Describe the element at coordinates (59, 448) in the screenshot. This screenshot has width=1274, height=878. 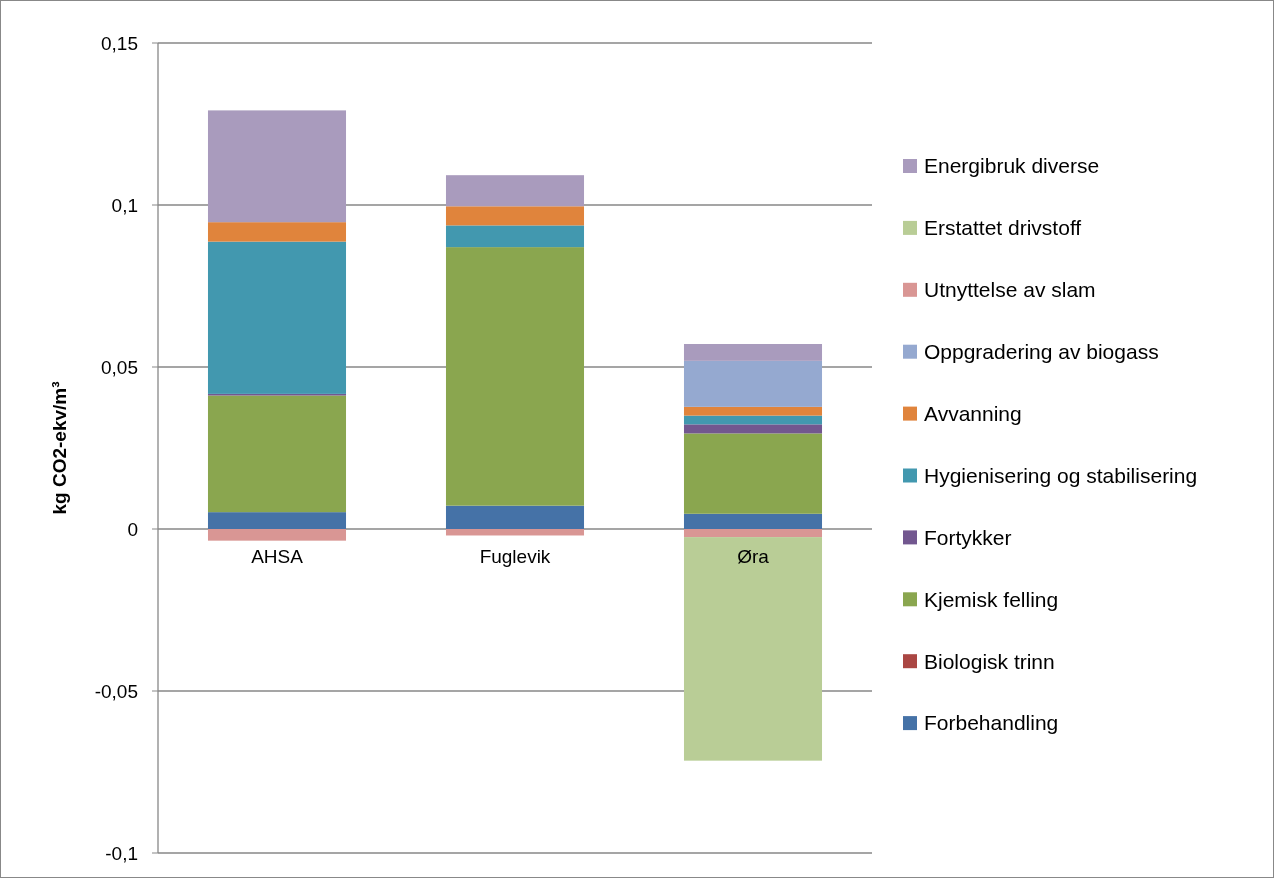
I see `y-axis-title: kg CO2-ekv/m³` at that location.